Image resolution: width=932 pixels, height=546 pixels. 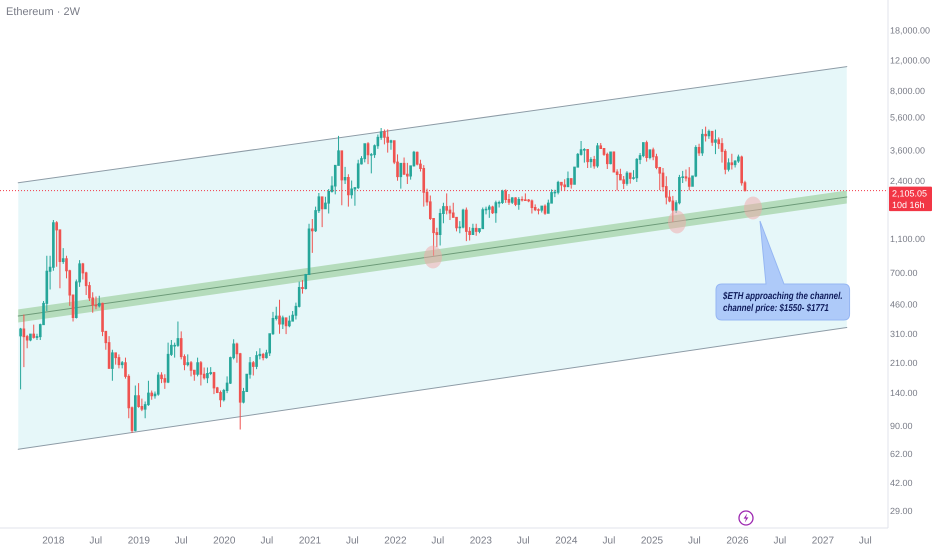 I want to click on y-tick-label: 140.00, so click(x=904, y=393).